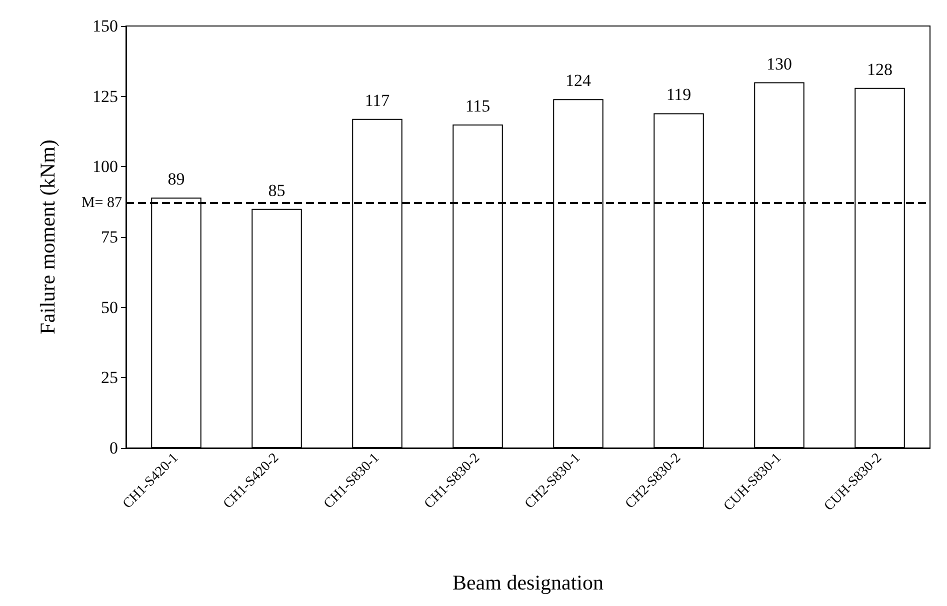 Image resolution: width=947 pixels, height=606 pixels. Describe the element at coordinates (528, 582) in the screenshot. I see `x-axis-title: Beam designation` at that location.